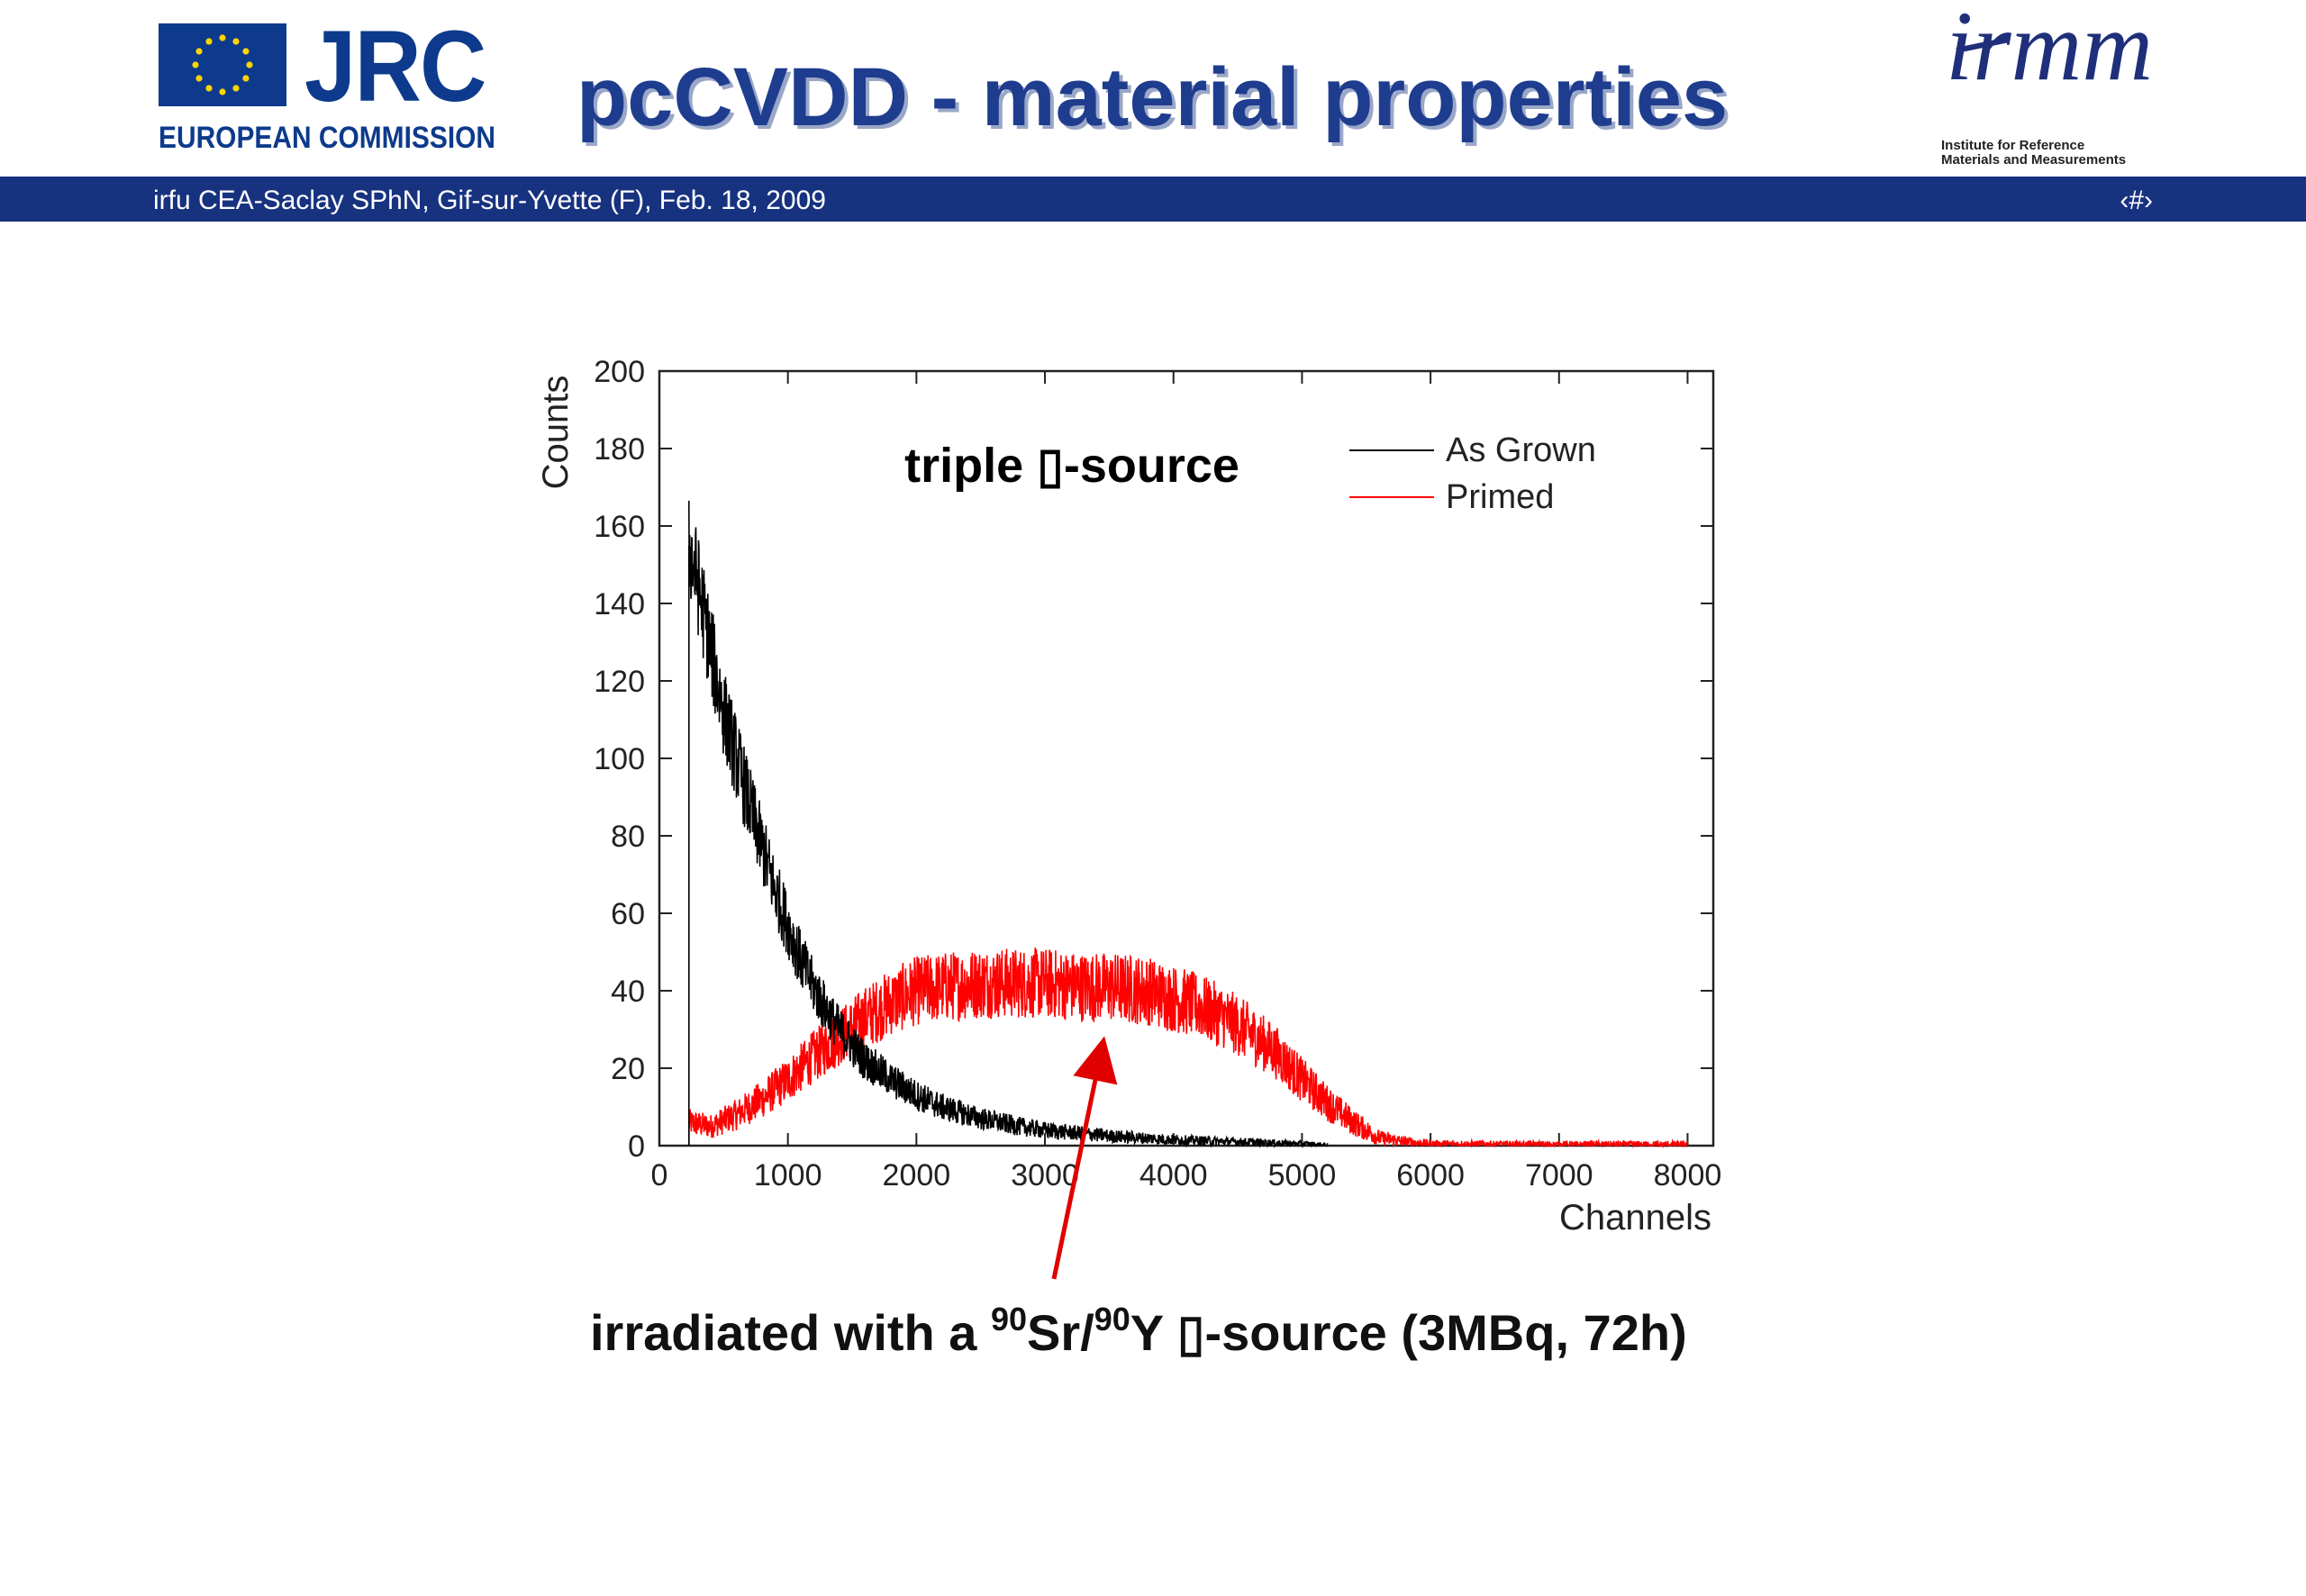 The width and height of the screenshot is (2306, 1596). I want to click on x-tick-label: 0, so click(659, 1175).